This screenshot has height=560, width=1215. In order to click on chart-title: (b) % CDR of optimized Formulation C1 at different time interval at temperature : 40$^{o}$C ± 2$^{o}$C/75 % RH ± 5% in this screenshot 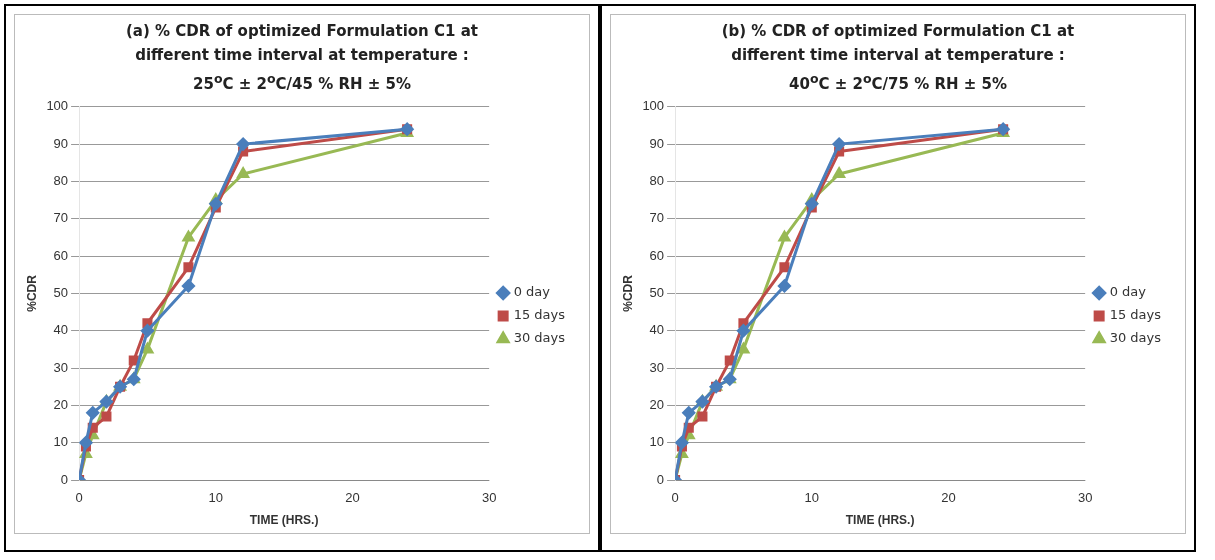, I will do `click(898, 58)`.